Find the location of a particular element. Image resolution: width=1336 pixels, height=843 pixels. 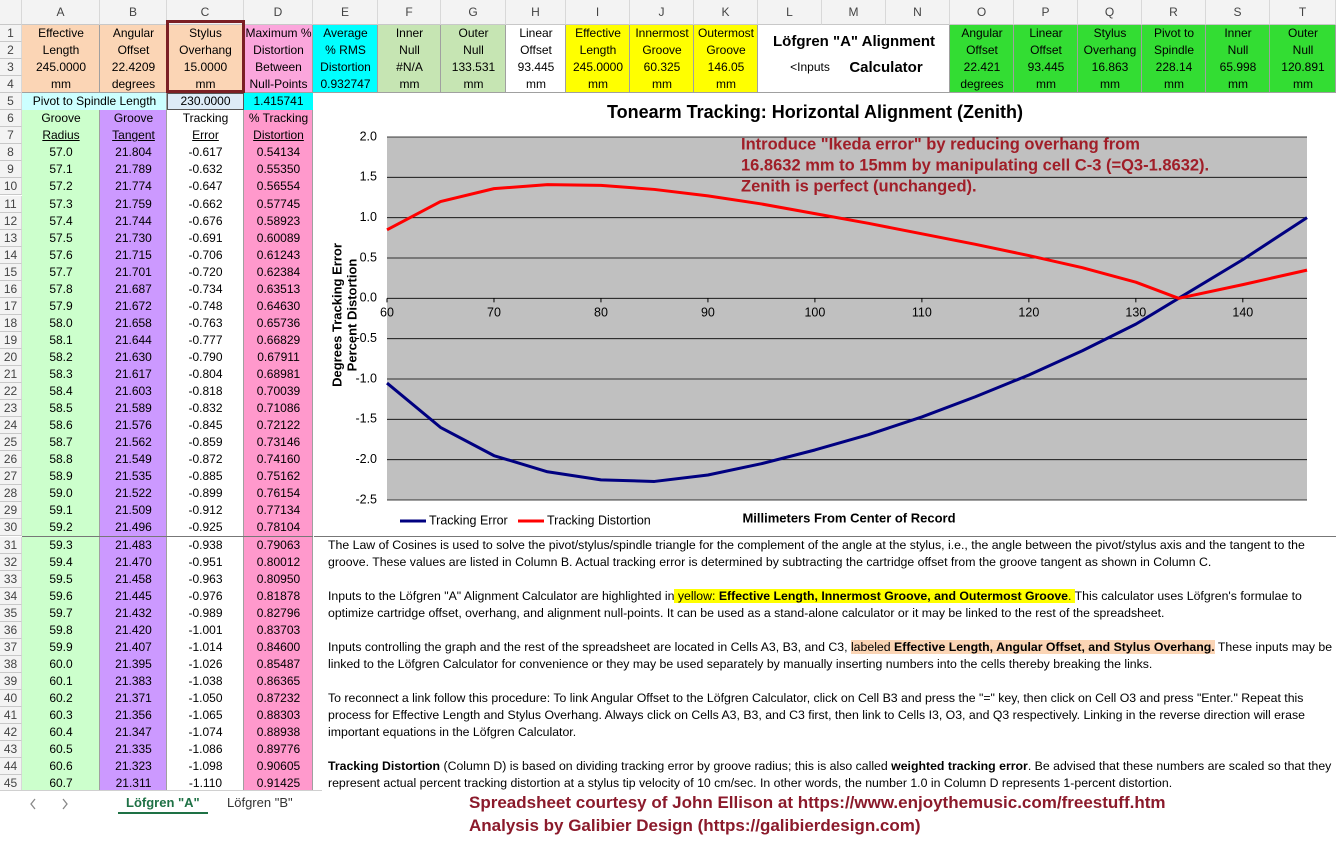

y-tick-label: 1.0 is located at coordinates (368, 217).